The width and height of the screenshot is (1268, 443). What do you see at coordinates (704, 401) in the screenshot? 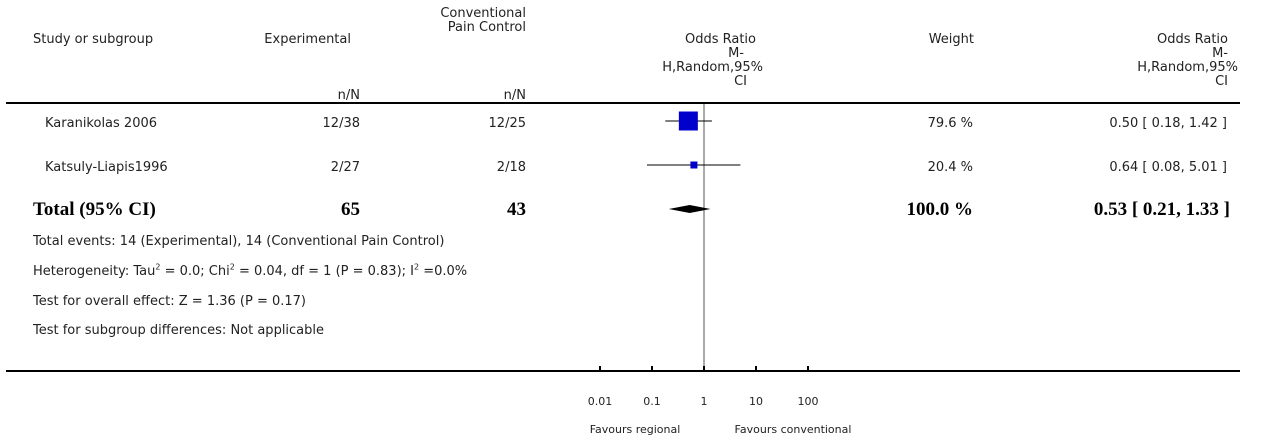
I see `axis-tick-label: 1` at bounding box center [704, 401].